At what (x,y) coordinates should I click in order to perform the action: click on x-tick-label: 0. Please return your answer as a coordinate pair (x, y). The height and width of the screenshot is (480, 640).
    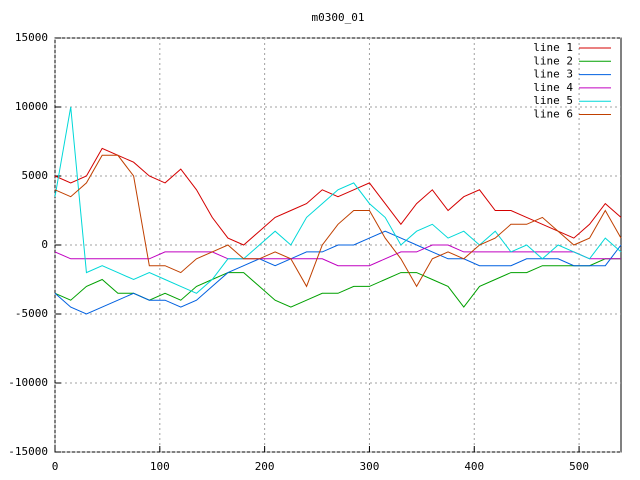
    Looking at the image, I should click on (55, 466).